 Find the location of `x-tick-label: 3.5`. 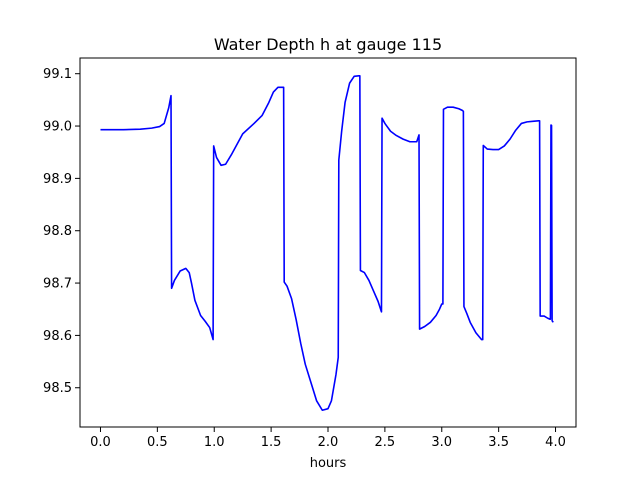

x-tick-label: 3.5 is located at coordinates (498, 442).